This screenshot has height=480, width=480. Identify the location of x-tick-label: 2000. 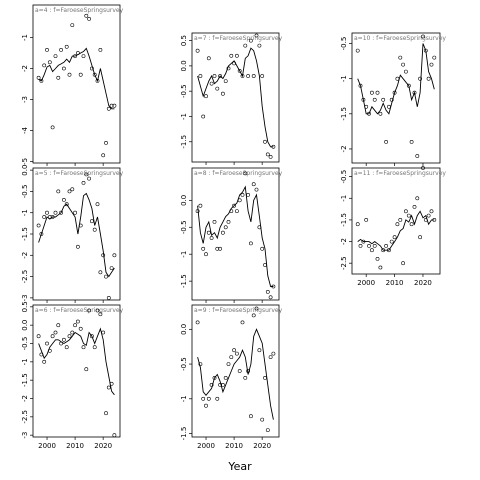
(47, 446).